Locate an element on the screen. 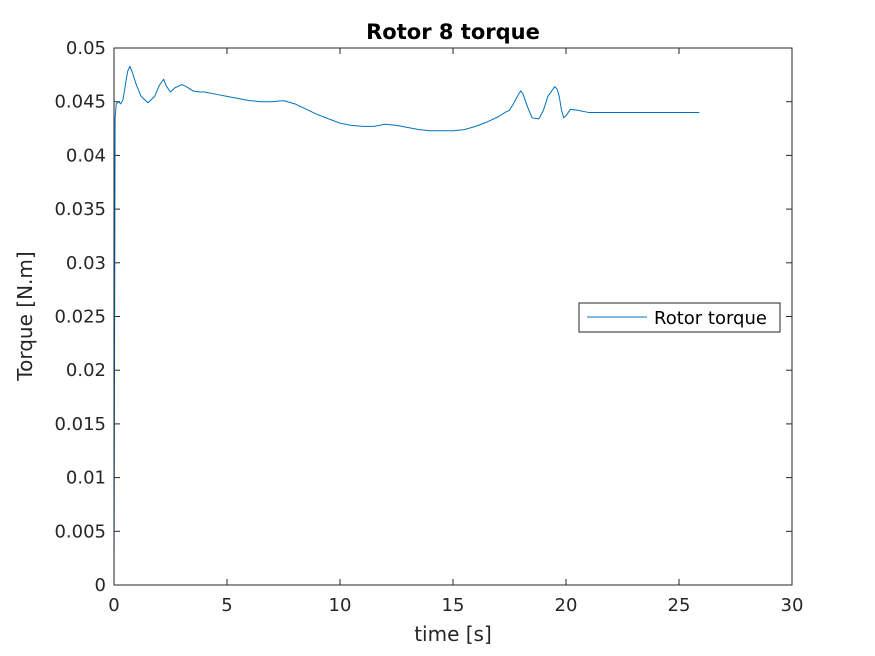 The height and width of the screenshot is (656, 875). y-axis-label: Torque [N.m] is located at coordinates (25, 316).